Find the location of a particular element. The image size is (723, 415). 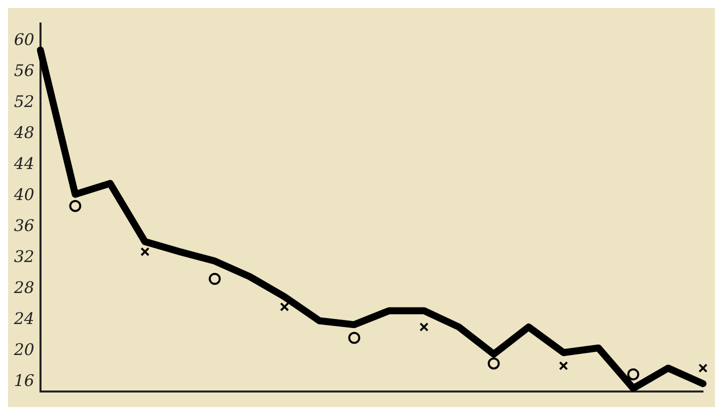

y-tick-label: 28 is located at coordinates (23, 288).